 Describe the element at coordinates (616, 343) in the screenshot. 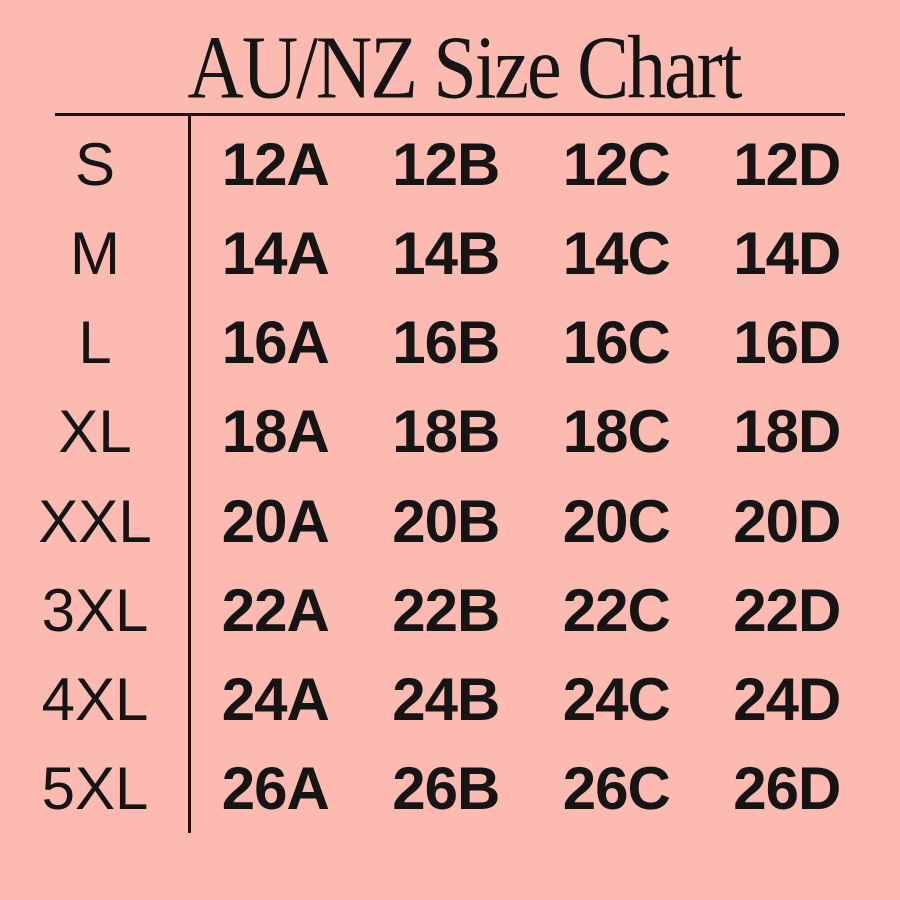

I see `size-cell: 16C` at that location.